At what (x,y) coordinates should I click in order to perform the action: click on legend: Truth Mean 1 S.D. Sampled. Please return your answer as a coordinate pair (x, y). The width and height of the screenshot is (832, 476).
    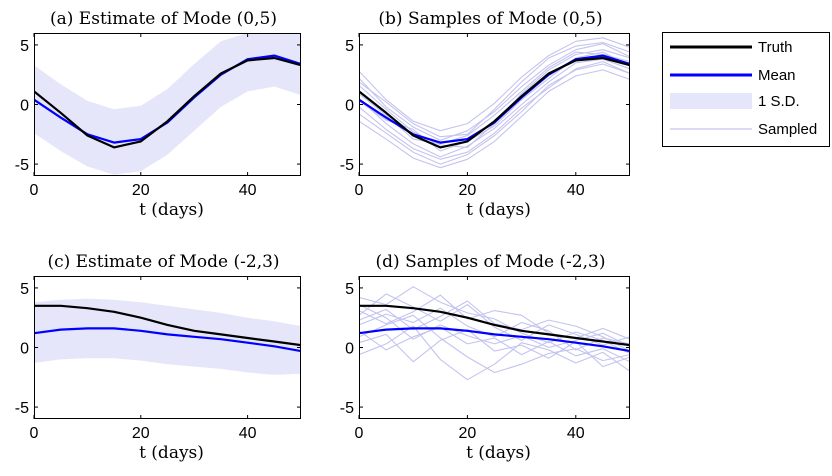
    Looking at the image, I should click on (746, 89).